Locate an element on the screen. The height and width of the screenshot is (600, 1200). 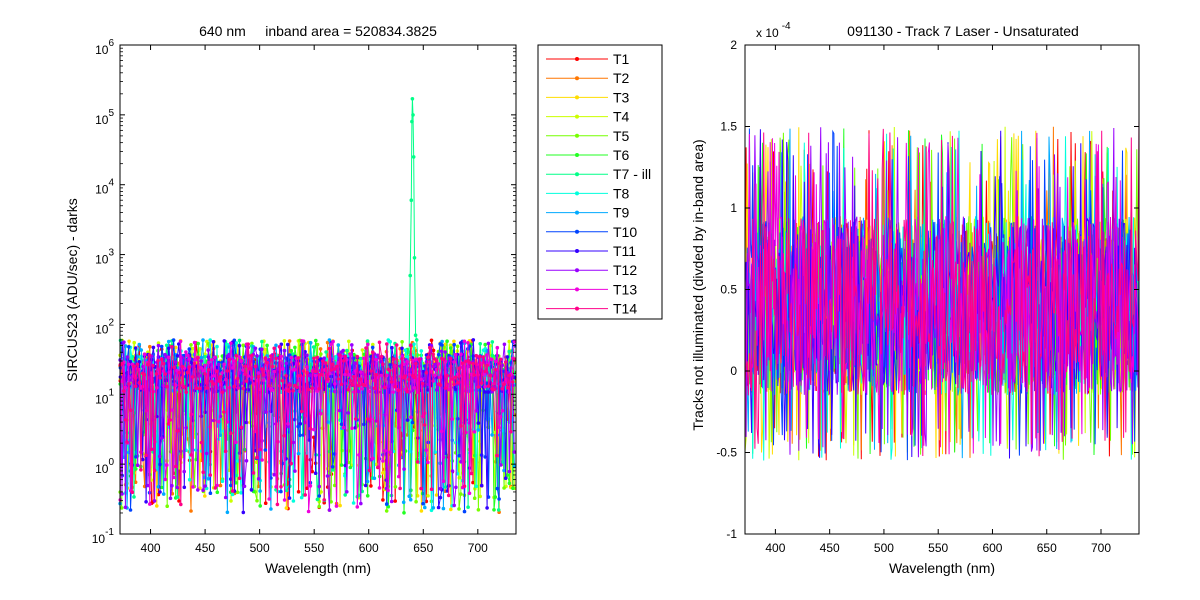
legend-entry: T10 is located at coordinates (591, 232).